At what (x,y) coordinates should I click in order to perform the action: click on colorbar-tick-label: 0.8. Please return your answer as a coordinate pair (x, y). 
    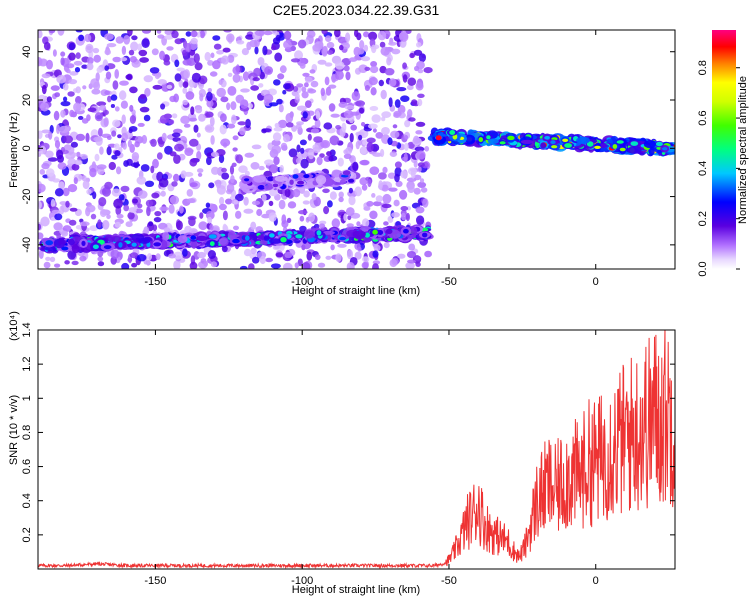
    Looking at the image, I should click on (703, 67).